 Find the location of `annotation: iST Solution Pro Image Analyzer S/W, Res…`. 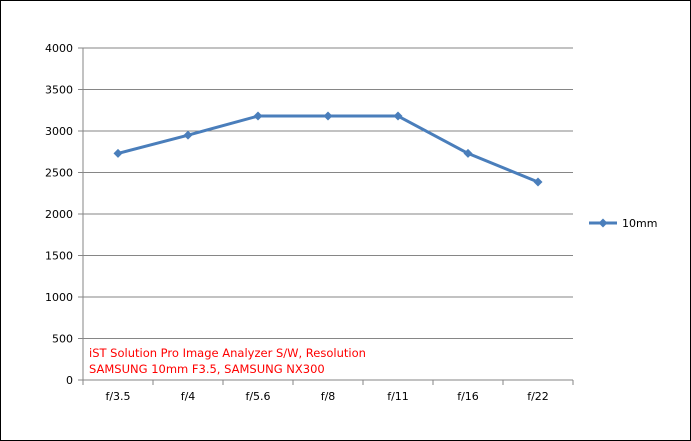

annotation: iST Solution Pro Image Analyzer S/W, Res… is located at coordinates (227, 361).